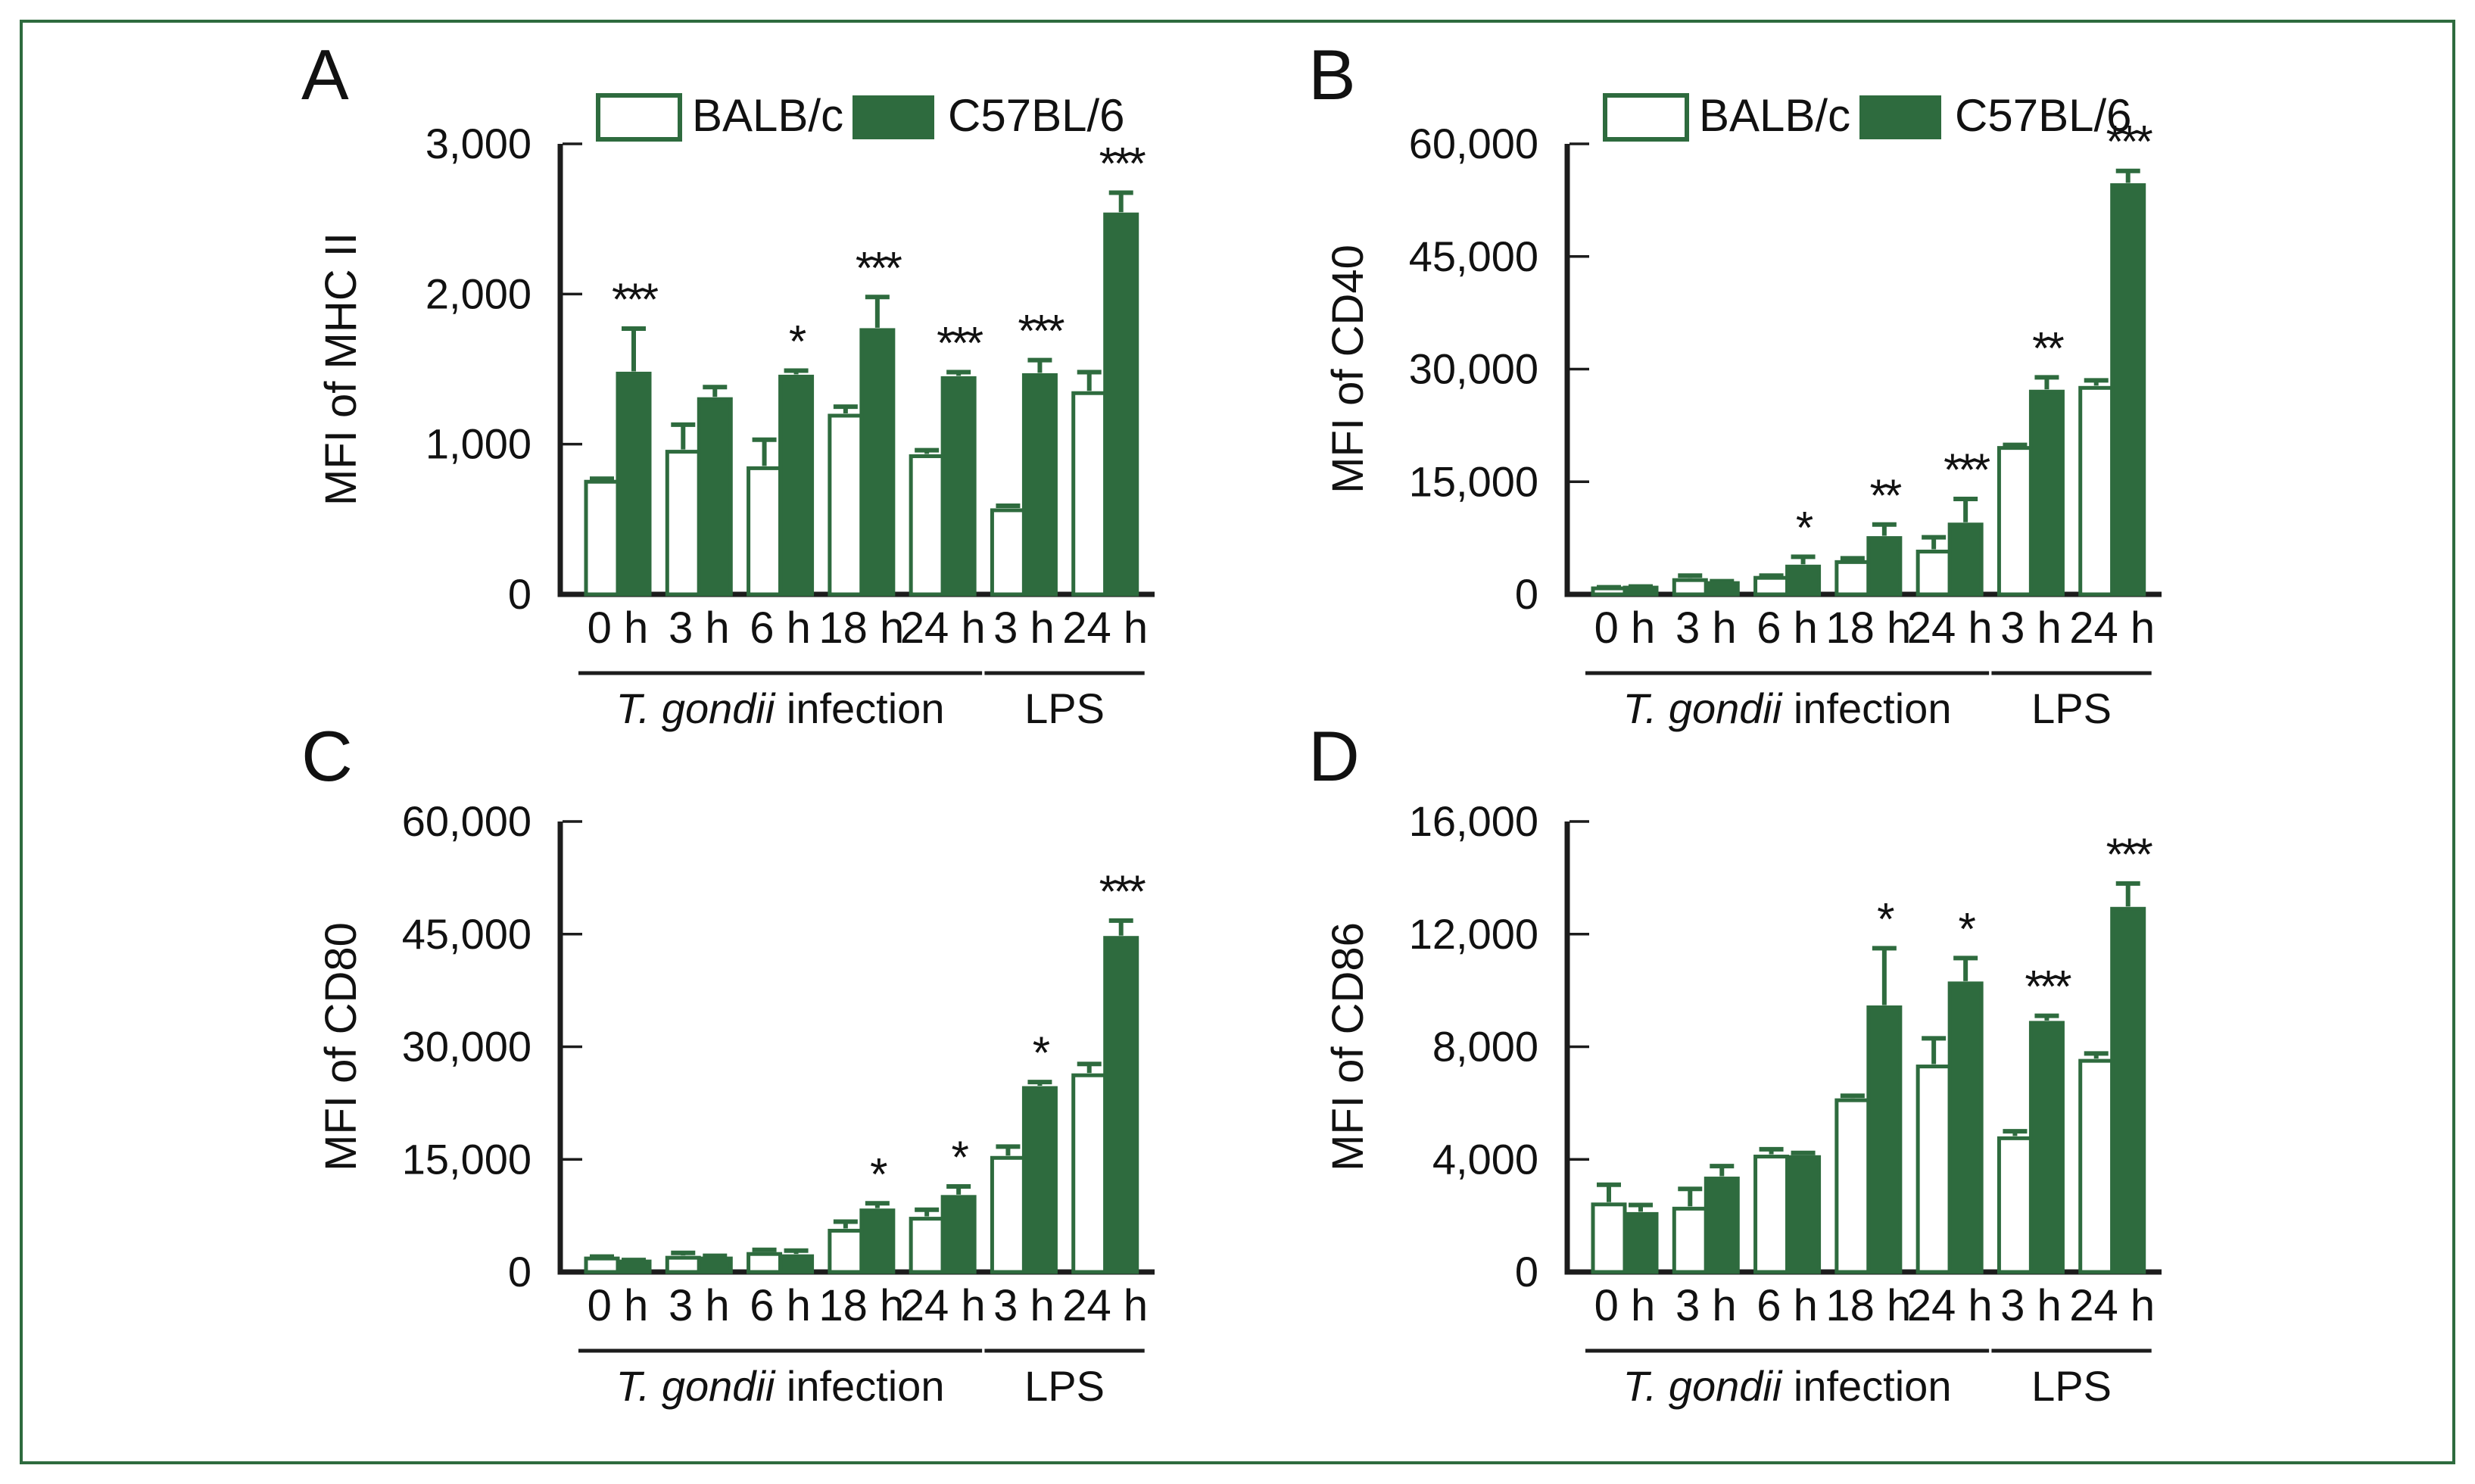 The height and width of the screenshot is (1484, 2475). I want to click on y-tick-label: 2,000, so click(478, 293).